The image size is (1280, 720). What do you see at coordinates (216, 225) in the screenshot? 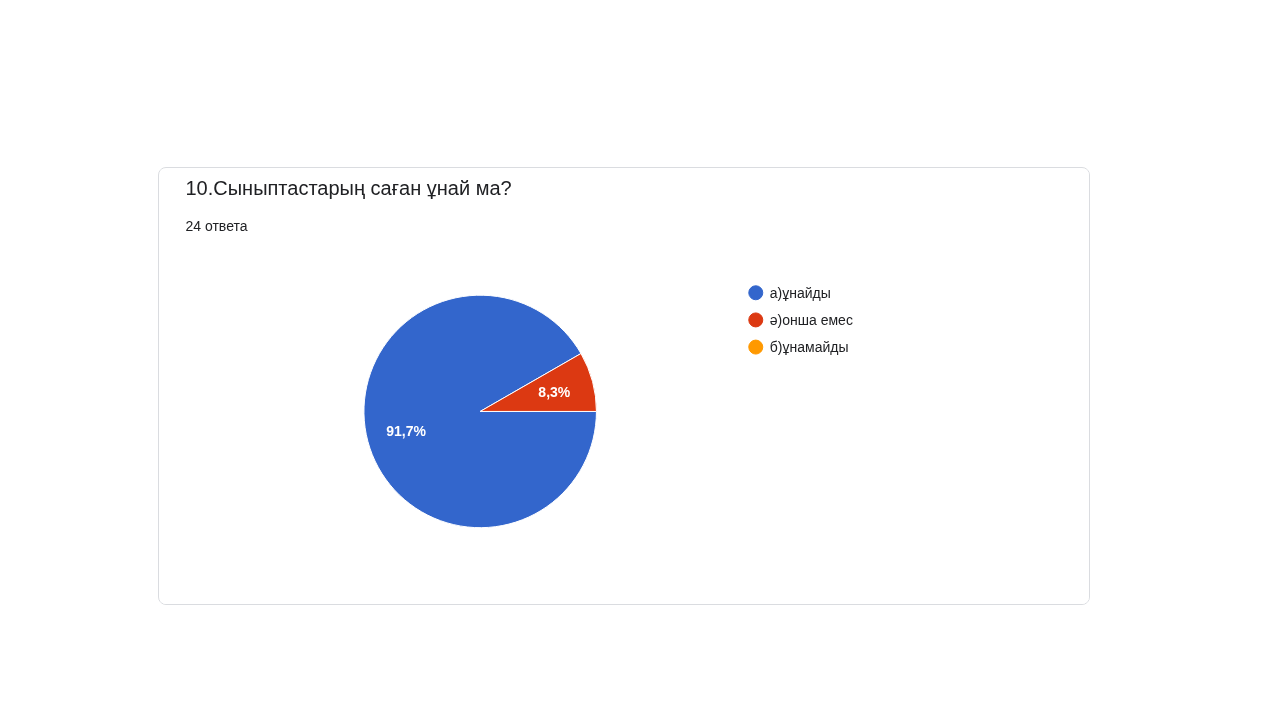
I see `text: 24 ответа` at bounding box center [216, 225].